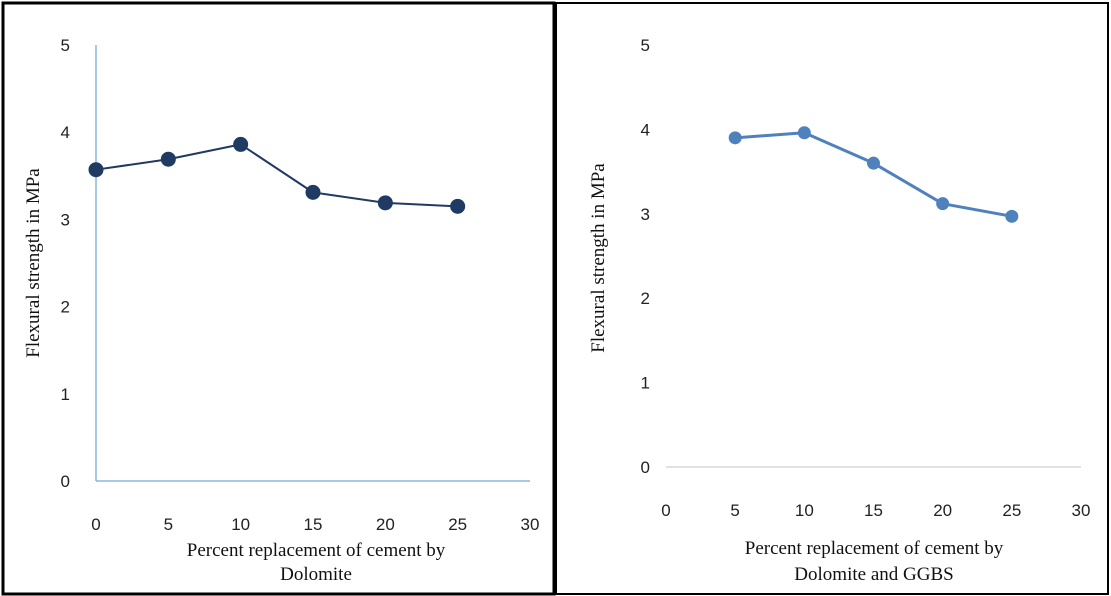 This screenshot has height=596, width=1111. Describe the element at coordinates (598, 258) in the screenshot. I see `chart-right-y-axis-title: Flexural strength in MPa` at that location.